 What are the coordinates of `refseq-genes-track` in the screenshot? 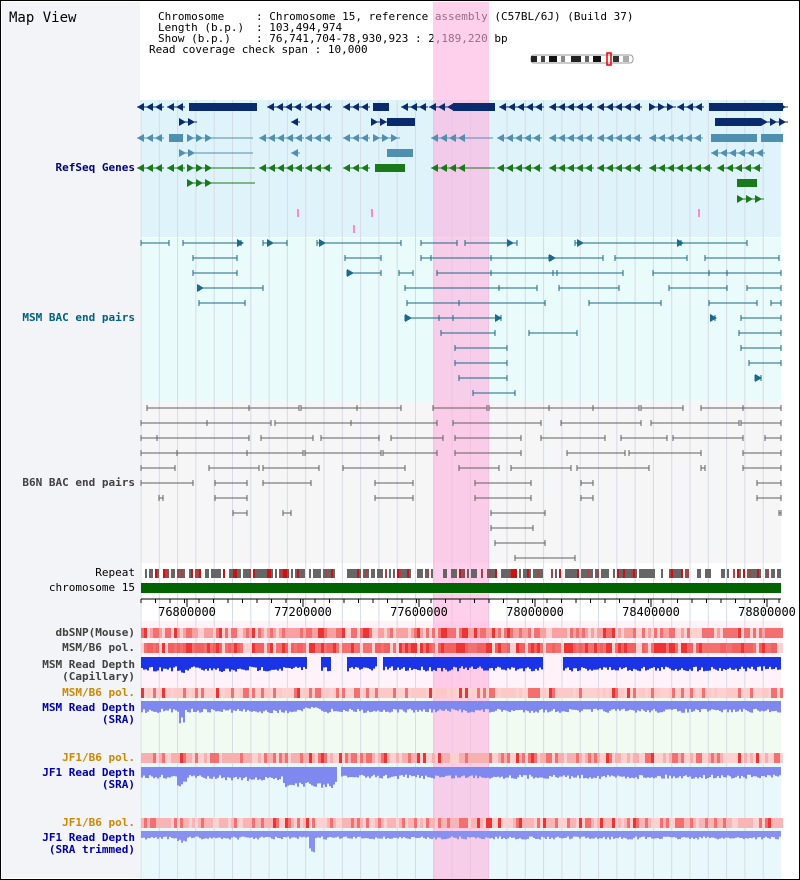 It's located at (462, 168).